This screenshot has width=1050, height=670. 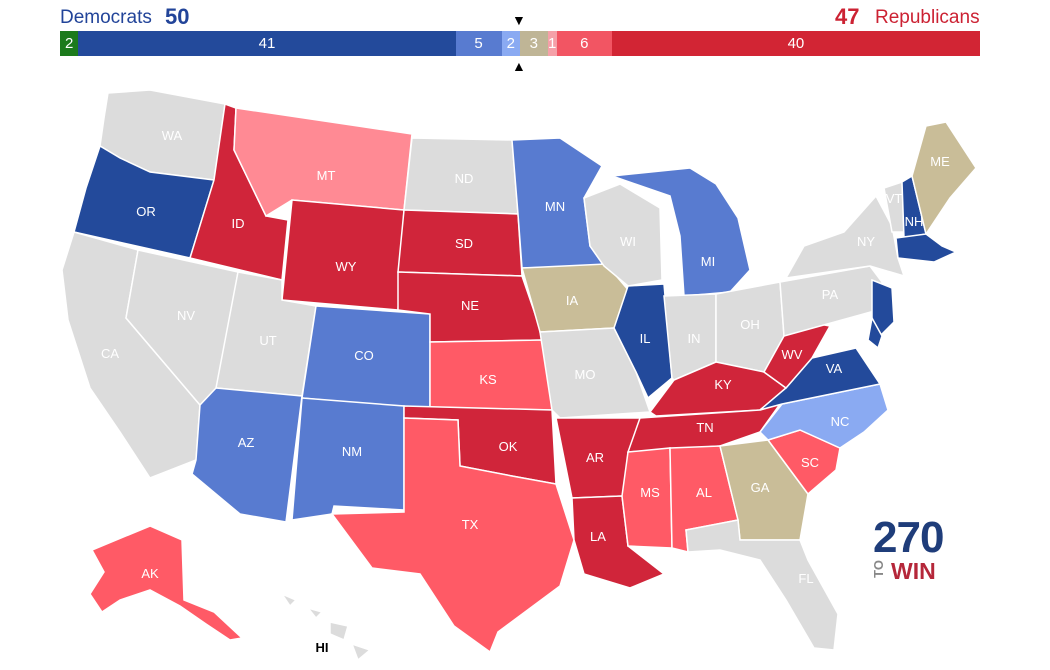 What do you see at coordinates (760, 487) in the screenshot?
I see `label-ga: GA` at bounding box center [760, 487].